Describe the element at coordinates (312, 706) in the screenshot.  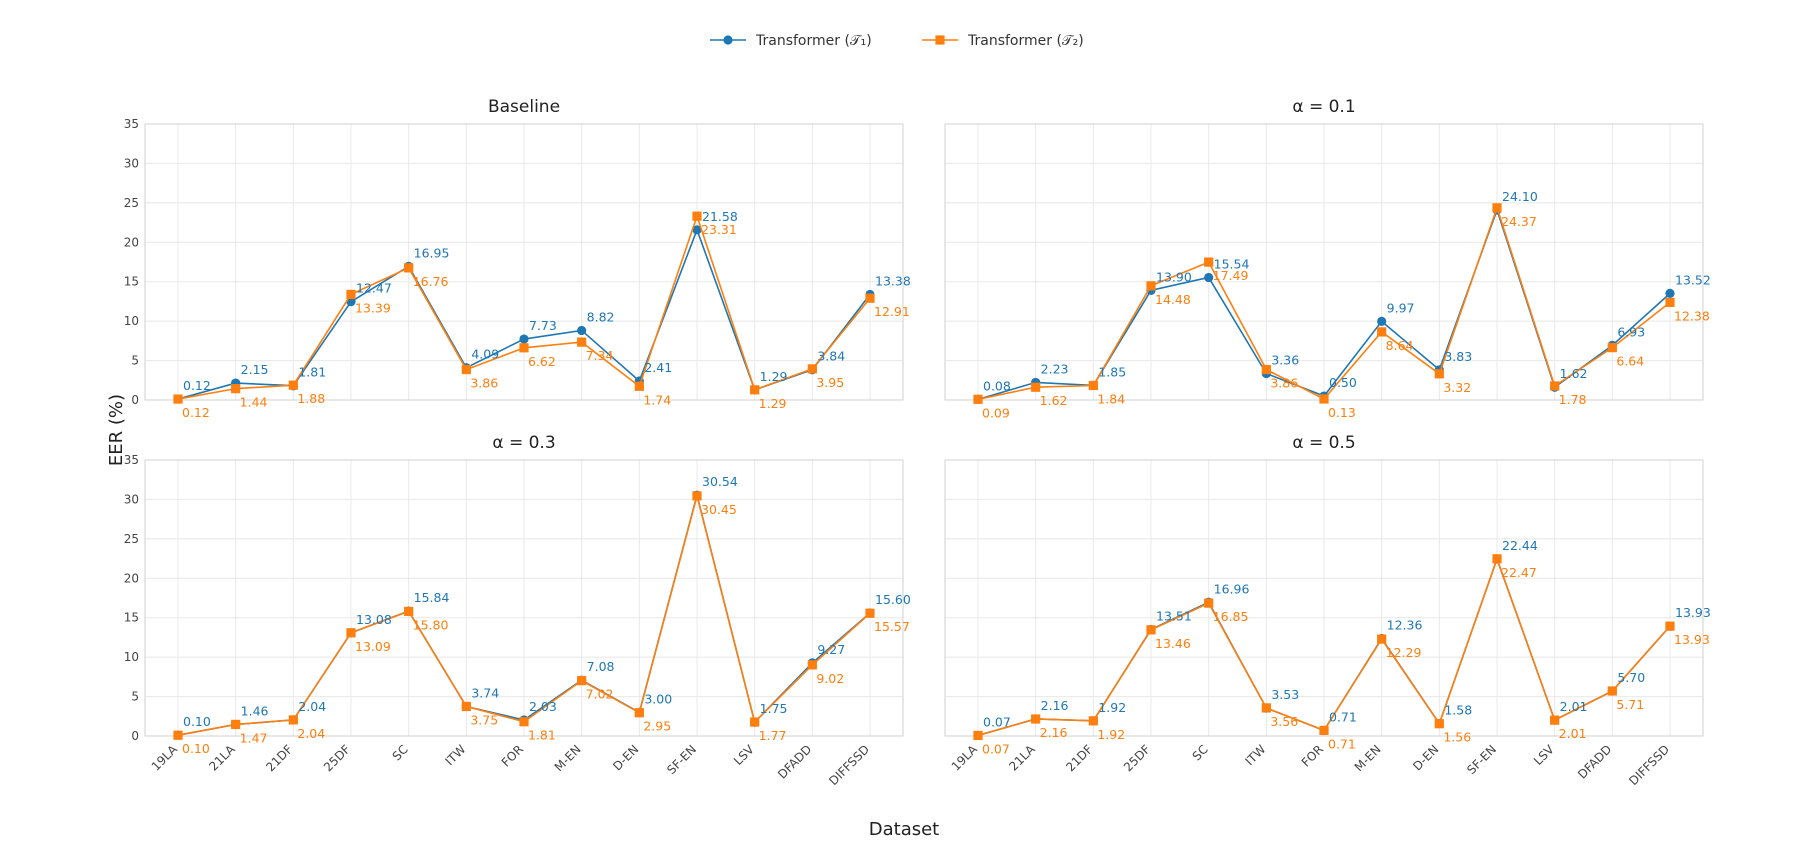
I see `data-label-1-21df: 2.04` at that location.